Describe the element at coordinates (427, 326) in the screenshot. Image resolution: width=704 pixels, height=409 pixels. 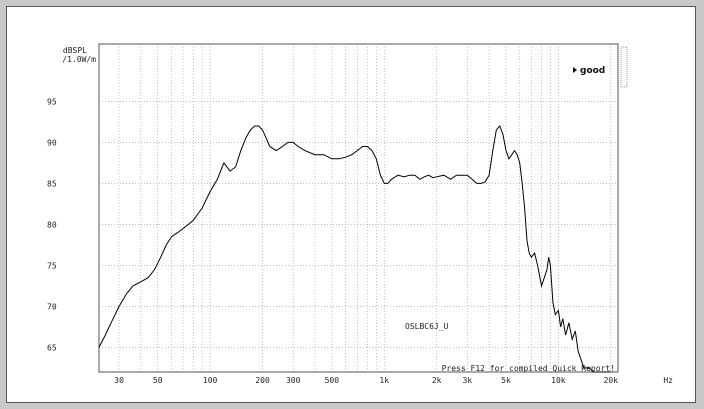
I see `curve-label: OSLBC6J_U` at that location.